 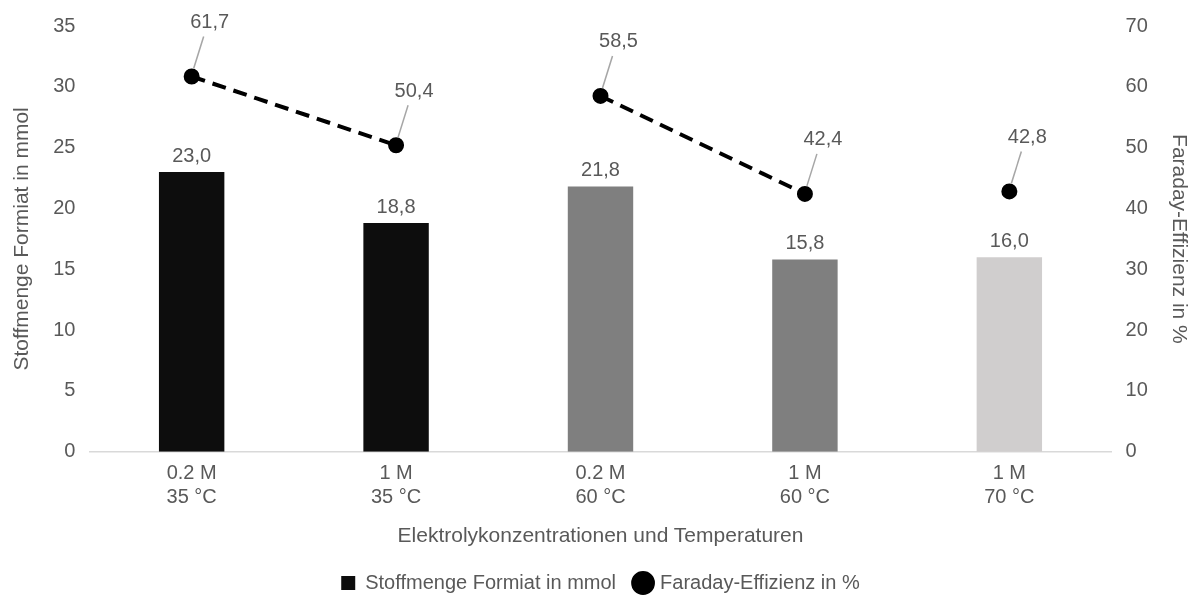 I want to click on y2-axis-title: Faraday-Effizienz in %, so click(x=1180, y=239).